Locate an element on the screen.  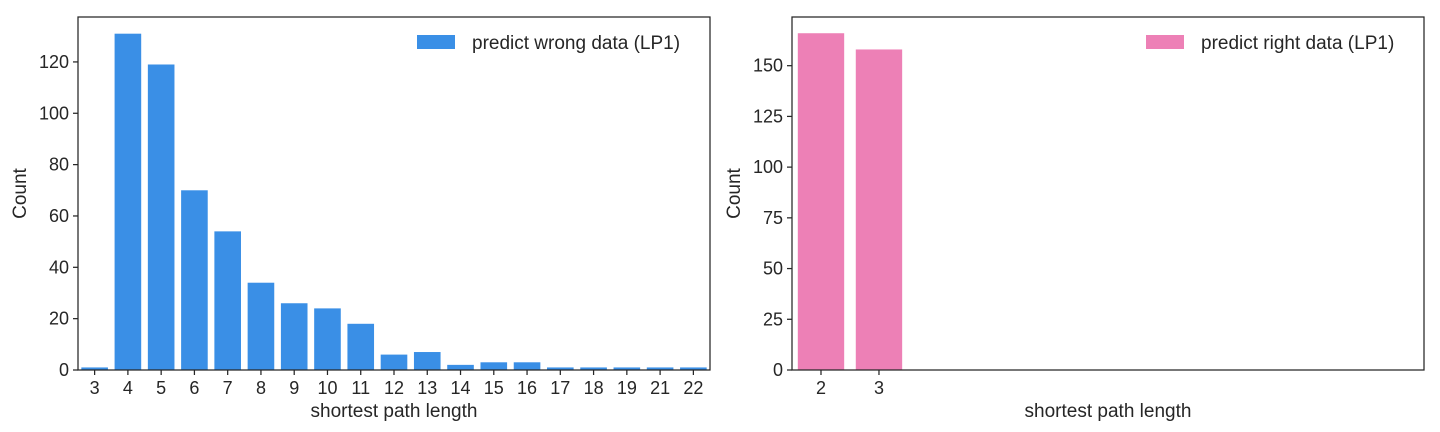
x-tick-label: 19 is located at coordinates (627, 388).